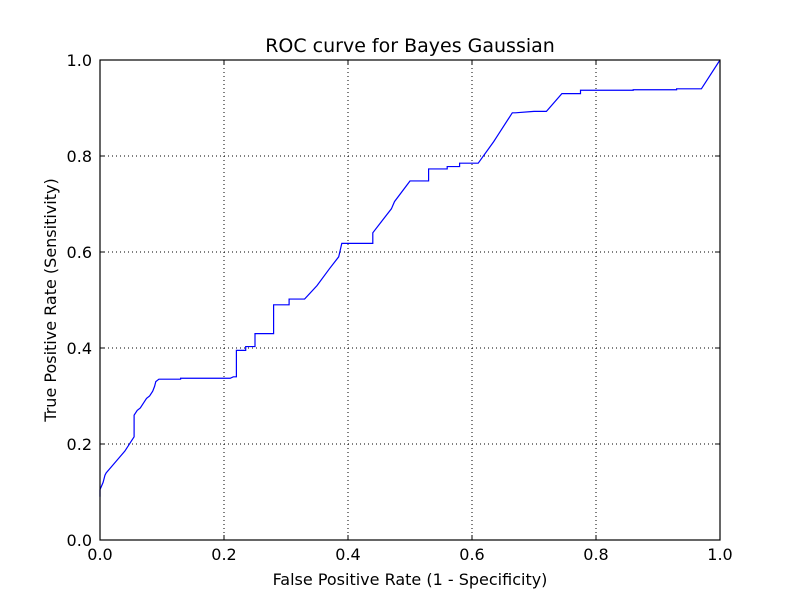 The height and width of the screenshot is (600, 800). I want to click on y-tick-label: 0.6, so click(79, 252).